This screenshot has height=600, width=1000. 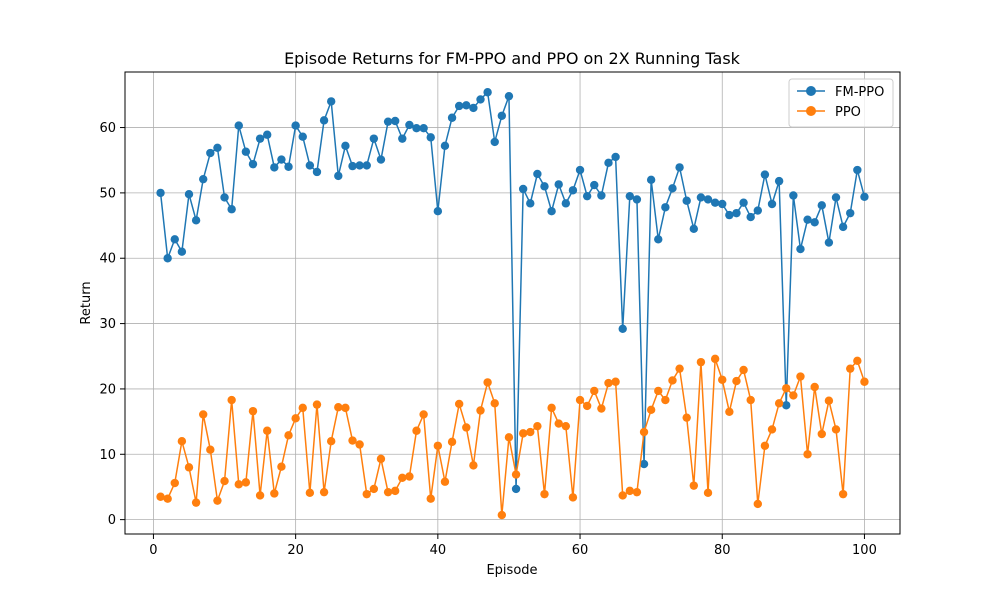 I want to click on legend-label-fm-ppo: FM-PPO, so click(x=859, y=92).